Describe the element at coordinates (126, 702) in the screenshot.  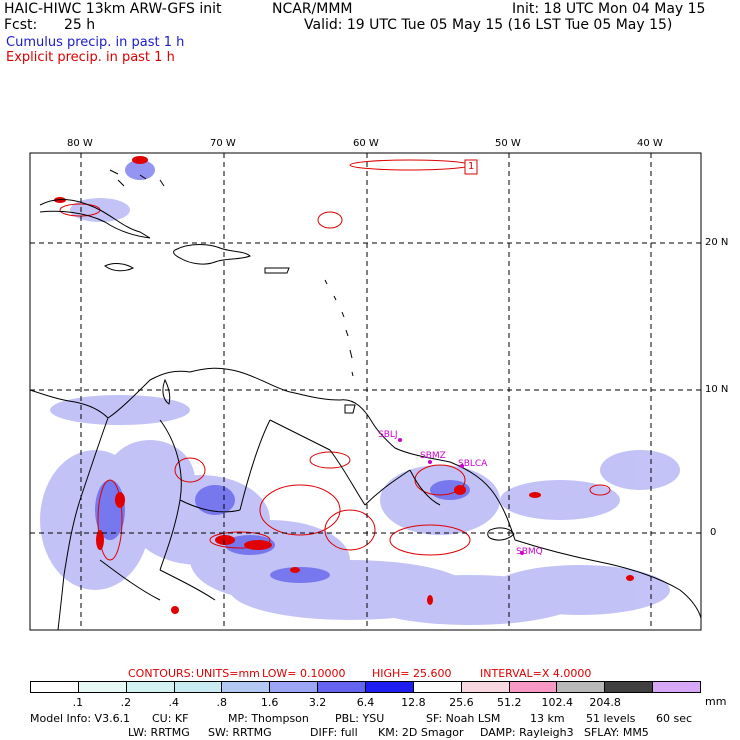
I see `scale-tick-label: .2` at that location.